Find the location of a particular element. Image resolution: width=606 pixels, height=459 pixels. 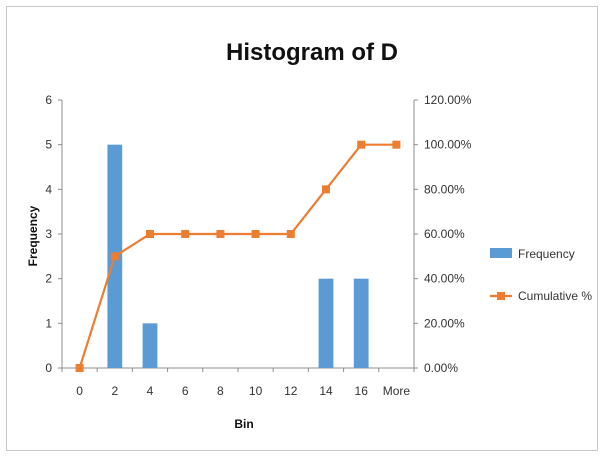

legend-cumulative-marker is located at coordinates (501, 296).